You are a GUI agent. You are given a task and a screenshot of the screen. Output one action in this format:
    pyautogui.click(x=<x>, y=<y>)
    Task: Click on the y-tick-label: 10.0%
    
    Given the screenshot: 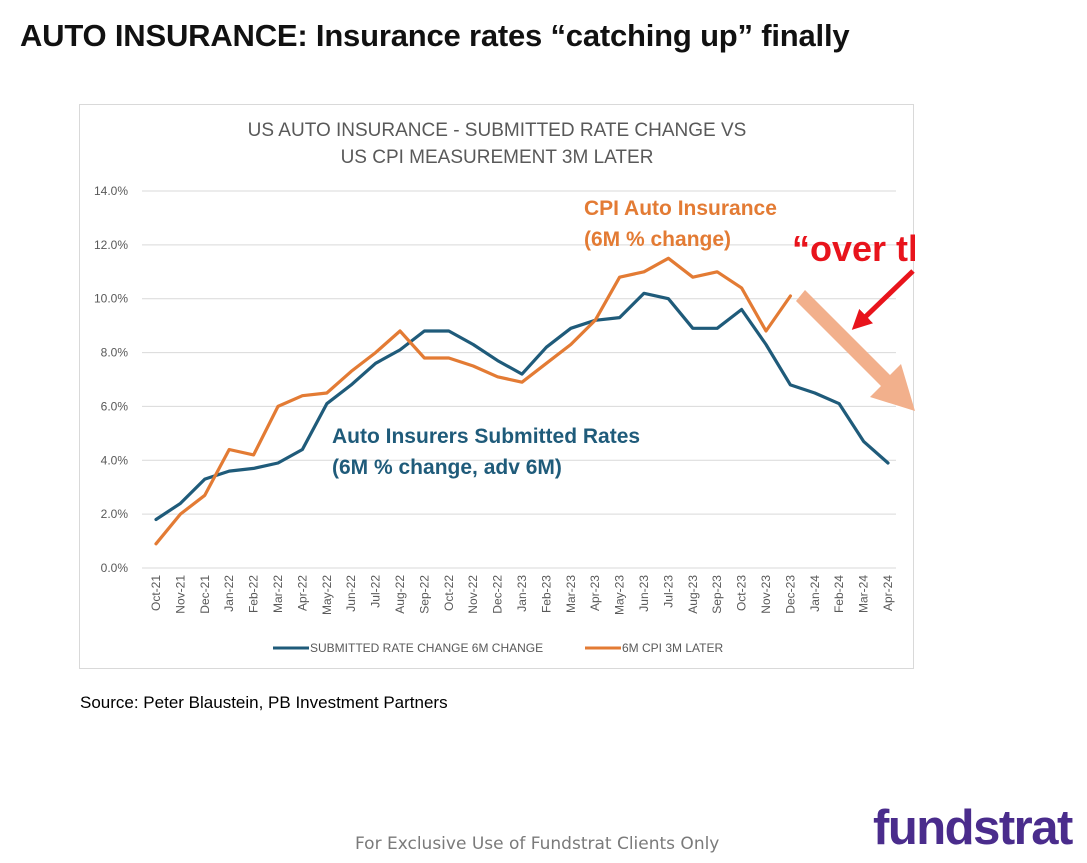 What is the action you would take?
    pyautogui.click(x=111, y=299)
    